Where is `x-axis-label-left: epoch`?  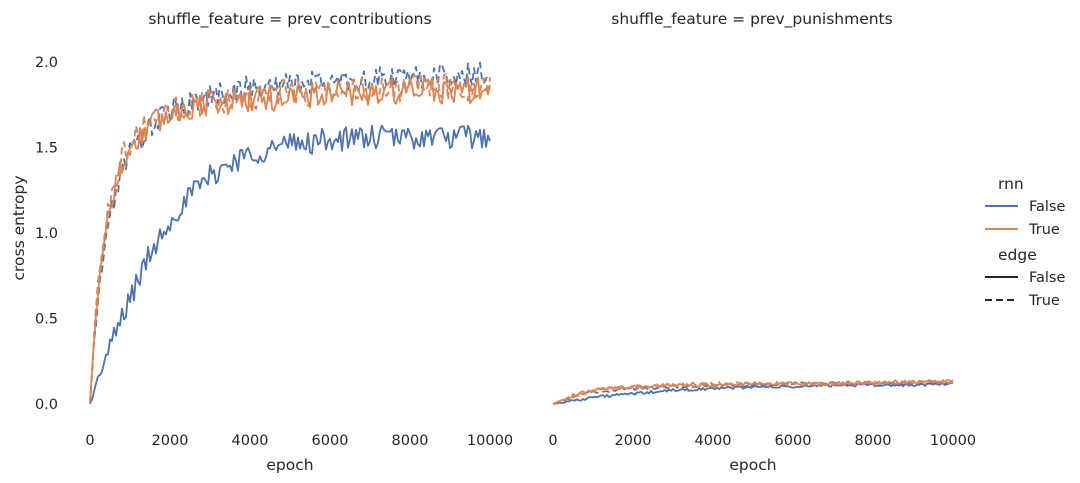 x-axis-label-left: epoch is located at coordinates (289, 465).